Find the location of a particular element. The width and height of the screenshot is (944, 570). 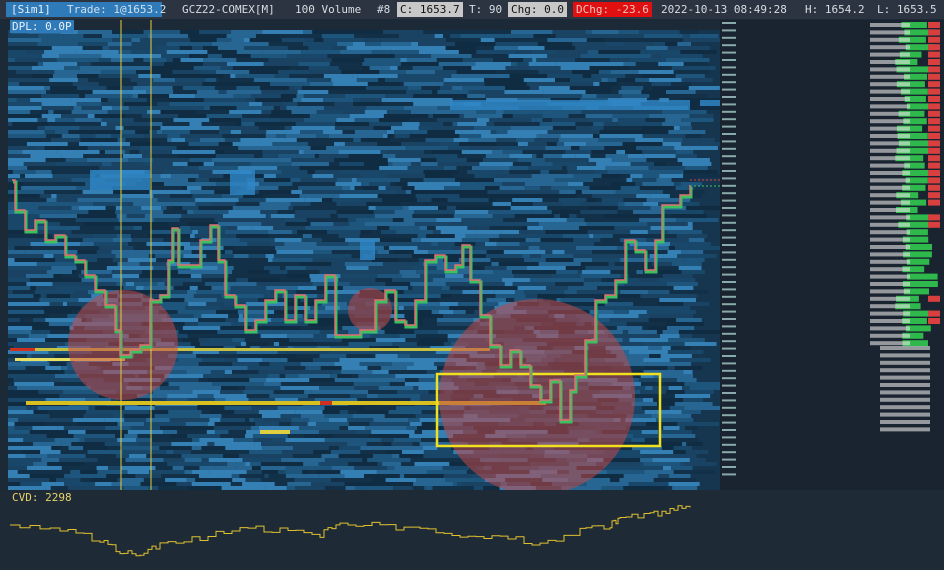

tab: #8 is located at coordinates (384, 9).